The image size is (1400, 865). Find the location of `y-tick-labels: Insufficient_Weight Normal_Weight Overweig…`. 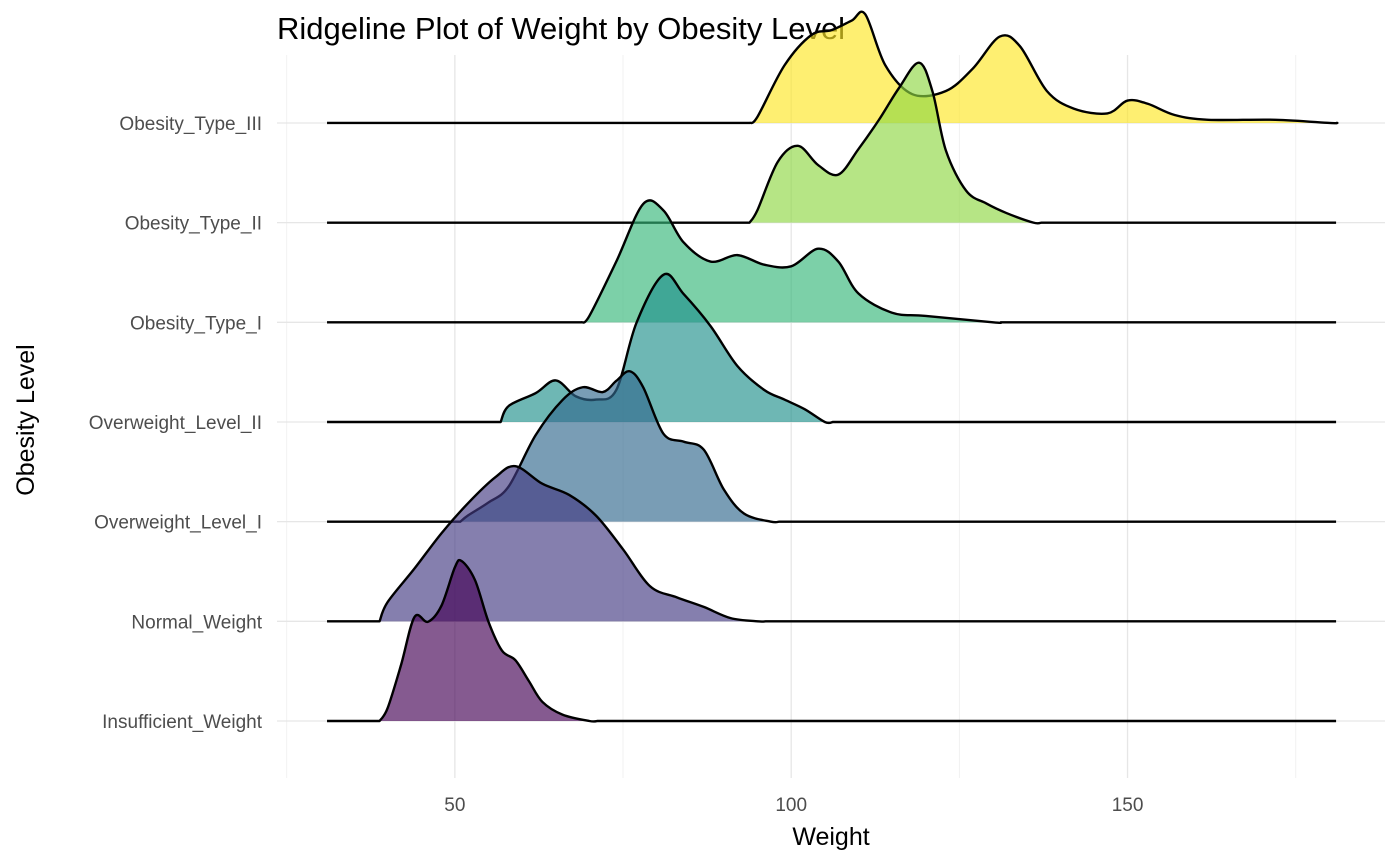

y-tick-labels: Insufficient_Weight Normal_Weight Overweig… is located at coordinates (176, 423).